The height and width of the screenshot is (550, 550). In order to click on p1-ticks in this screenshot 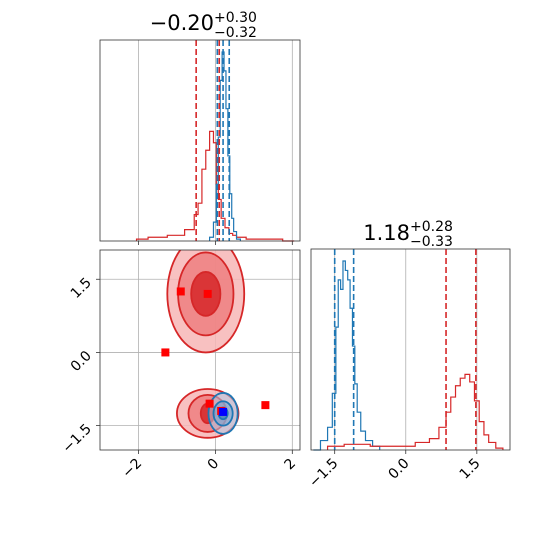, I will do `click(215, 243)`.